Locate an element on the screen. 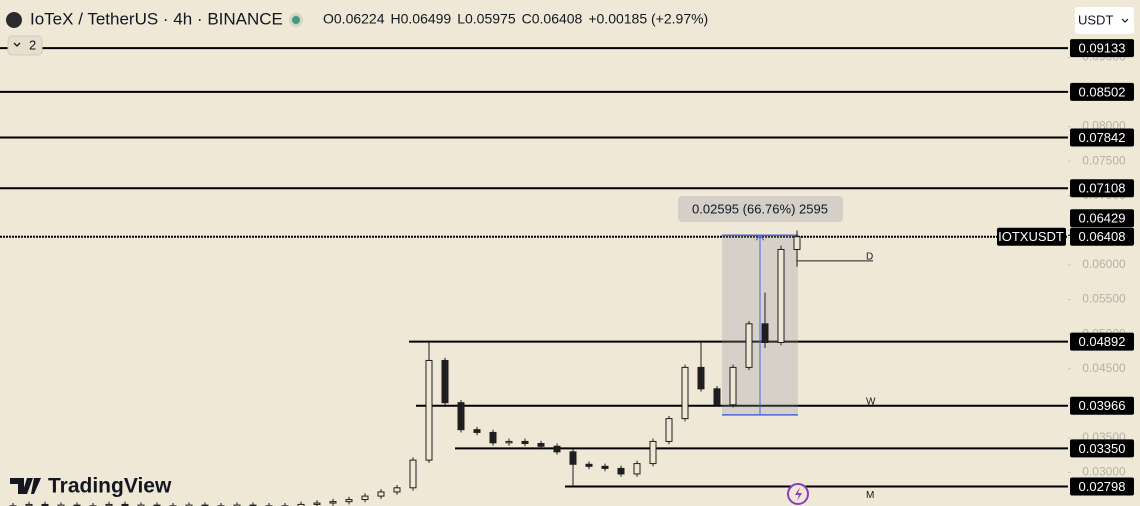 The image size is (1140, 506). timeframe-label: D is located at coordinates (869, 256).